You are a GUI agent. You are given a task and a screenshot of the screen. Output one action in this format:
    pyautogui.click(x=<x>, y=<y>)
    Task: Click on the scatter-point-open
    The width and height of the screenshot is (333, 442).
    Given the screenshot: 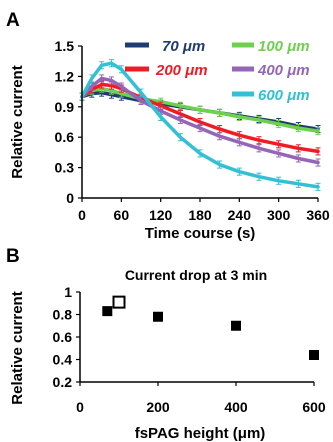 What is the action you would take?
    pyautogui.click(x=119, y=302)
    